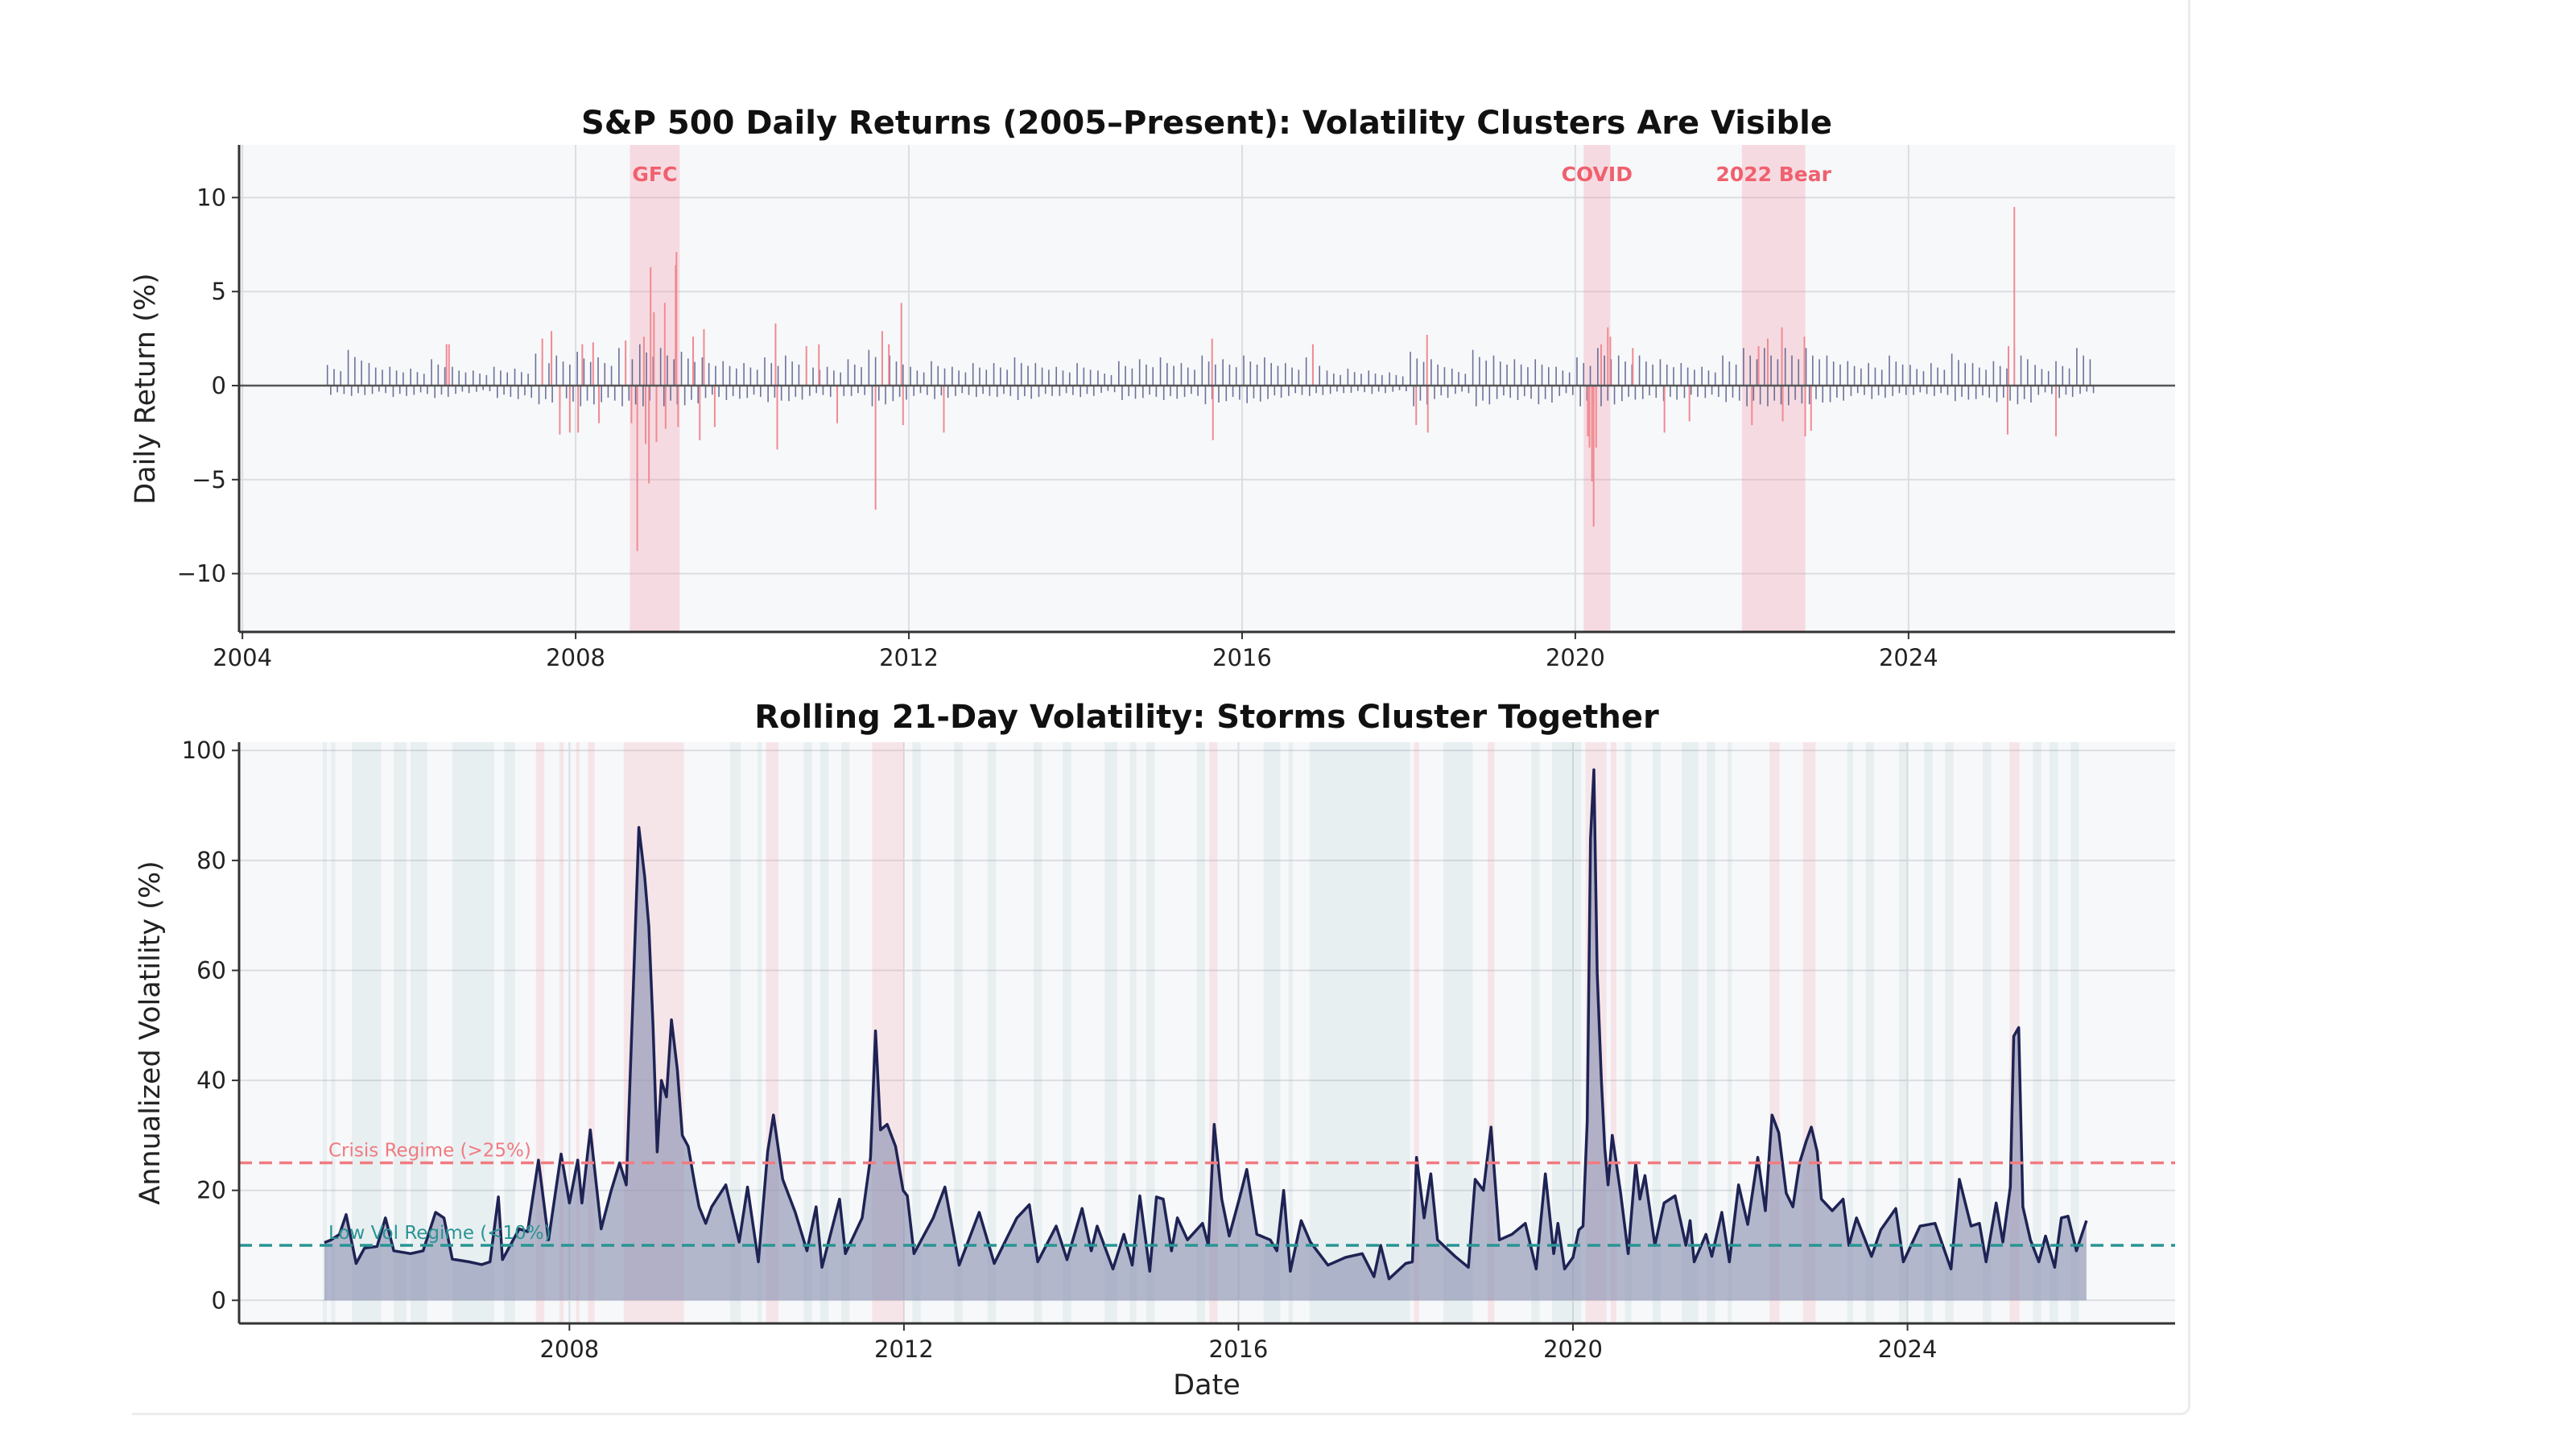 The height and width of the screenshot is (1449, 2576). I want to click on y-tick-label: 10, so click(211, 197).